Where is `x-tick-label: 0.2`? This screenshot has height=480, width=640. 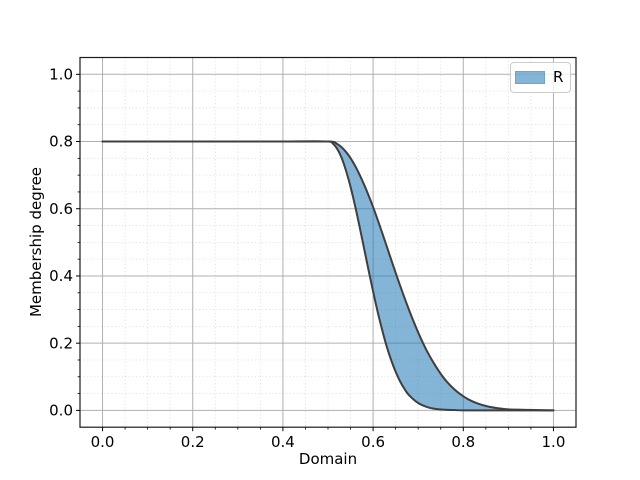
x-tick-label: 0.2 is located at coordinates (193, 442).